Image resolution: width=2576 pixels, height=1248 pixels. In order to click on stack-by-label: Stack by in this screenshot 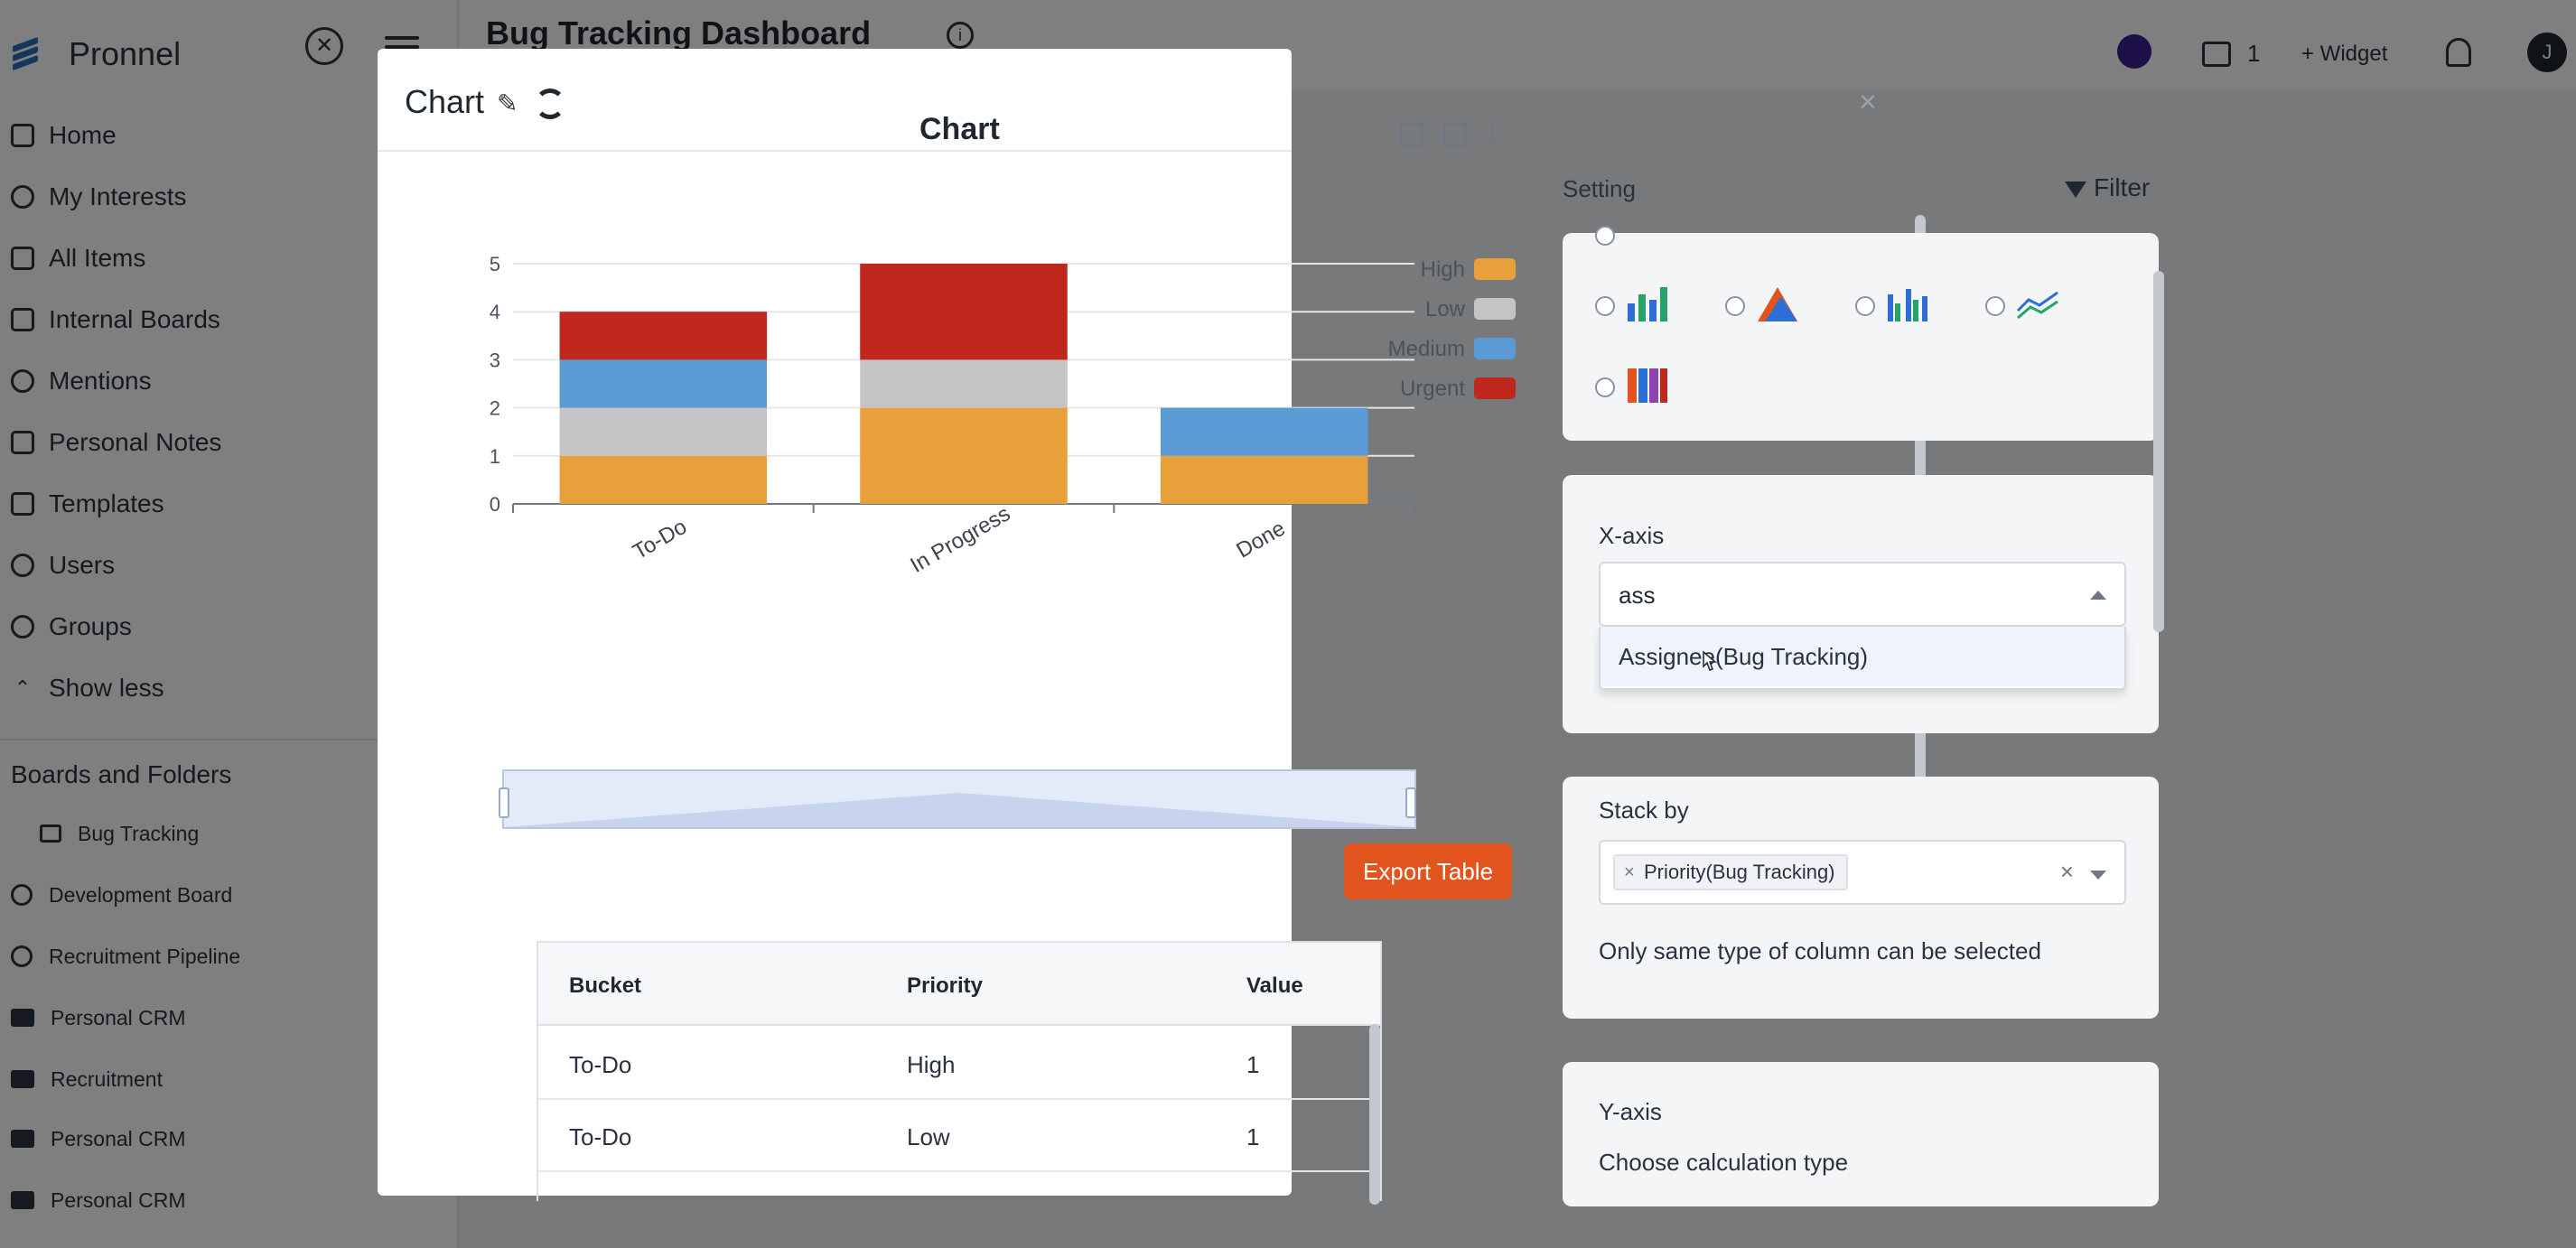, I will do `click(1644, 810)`.